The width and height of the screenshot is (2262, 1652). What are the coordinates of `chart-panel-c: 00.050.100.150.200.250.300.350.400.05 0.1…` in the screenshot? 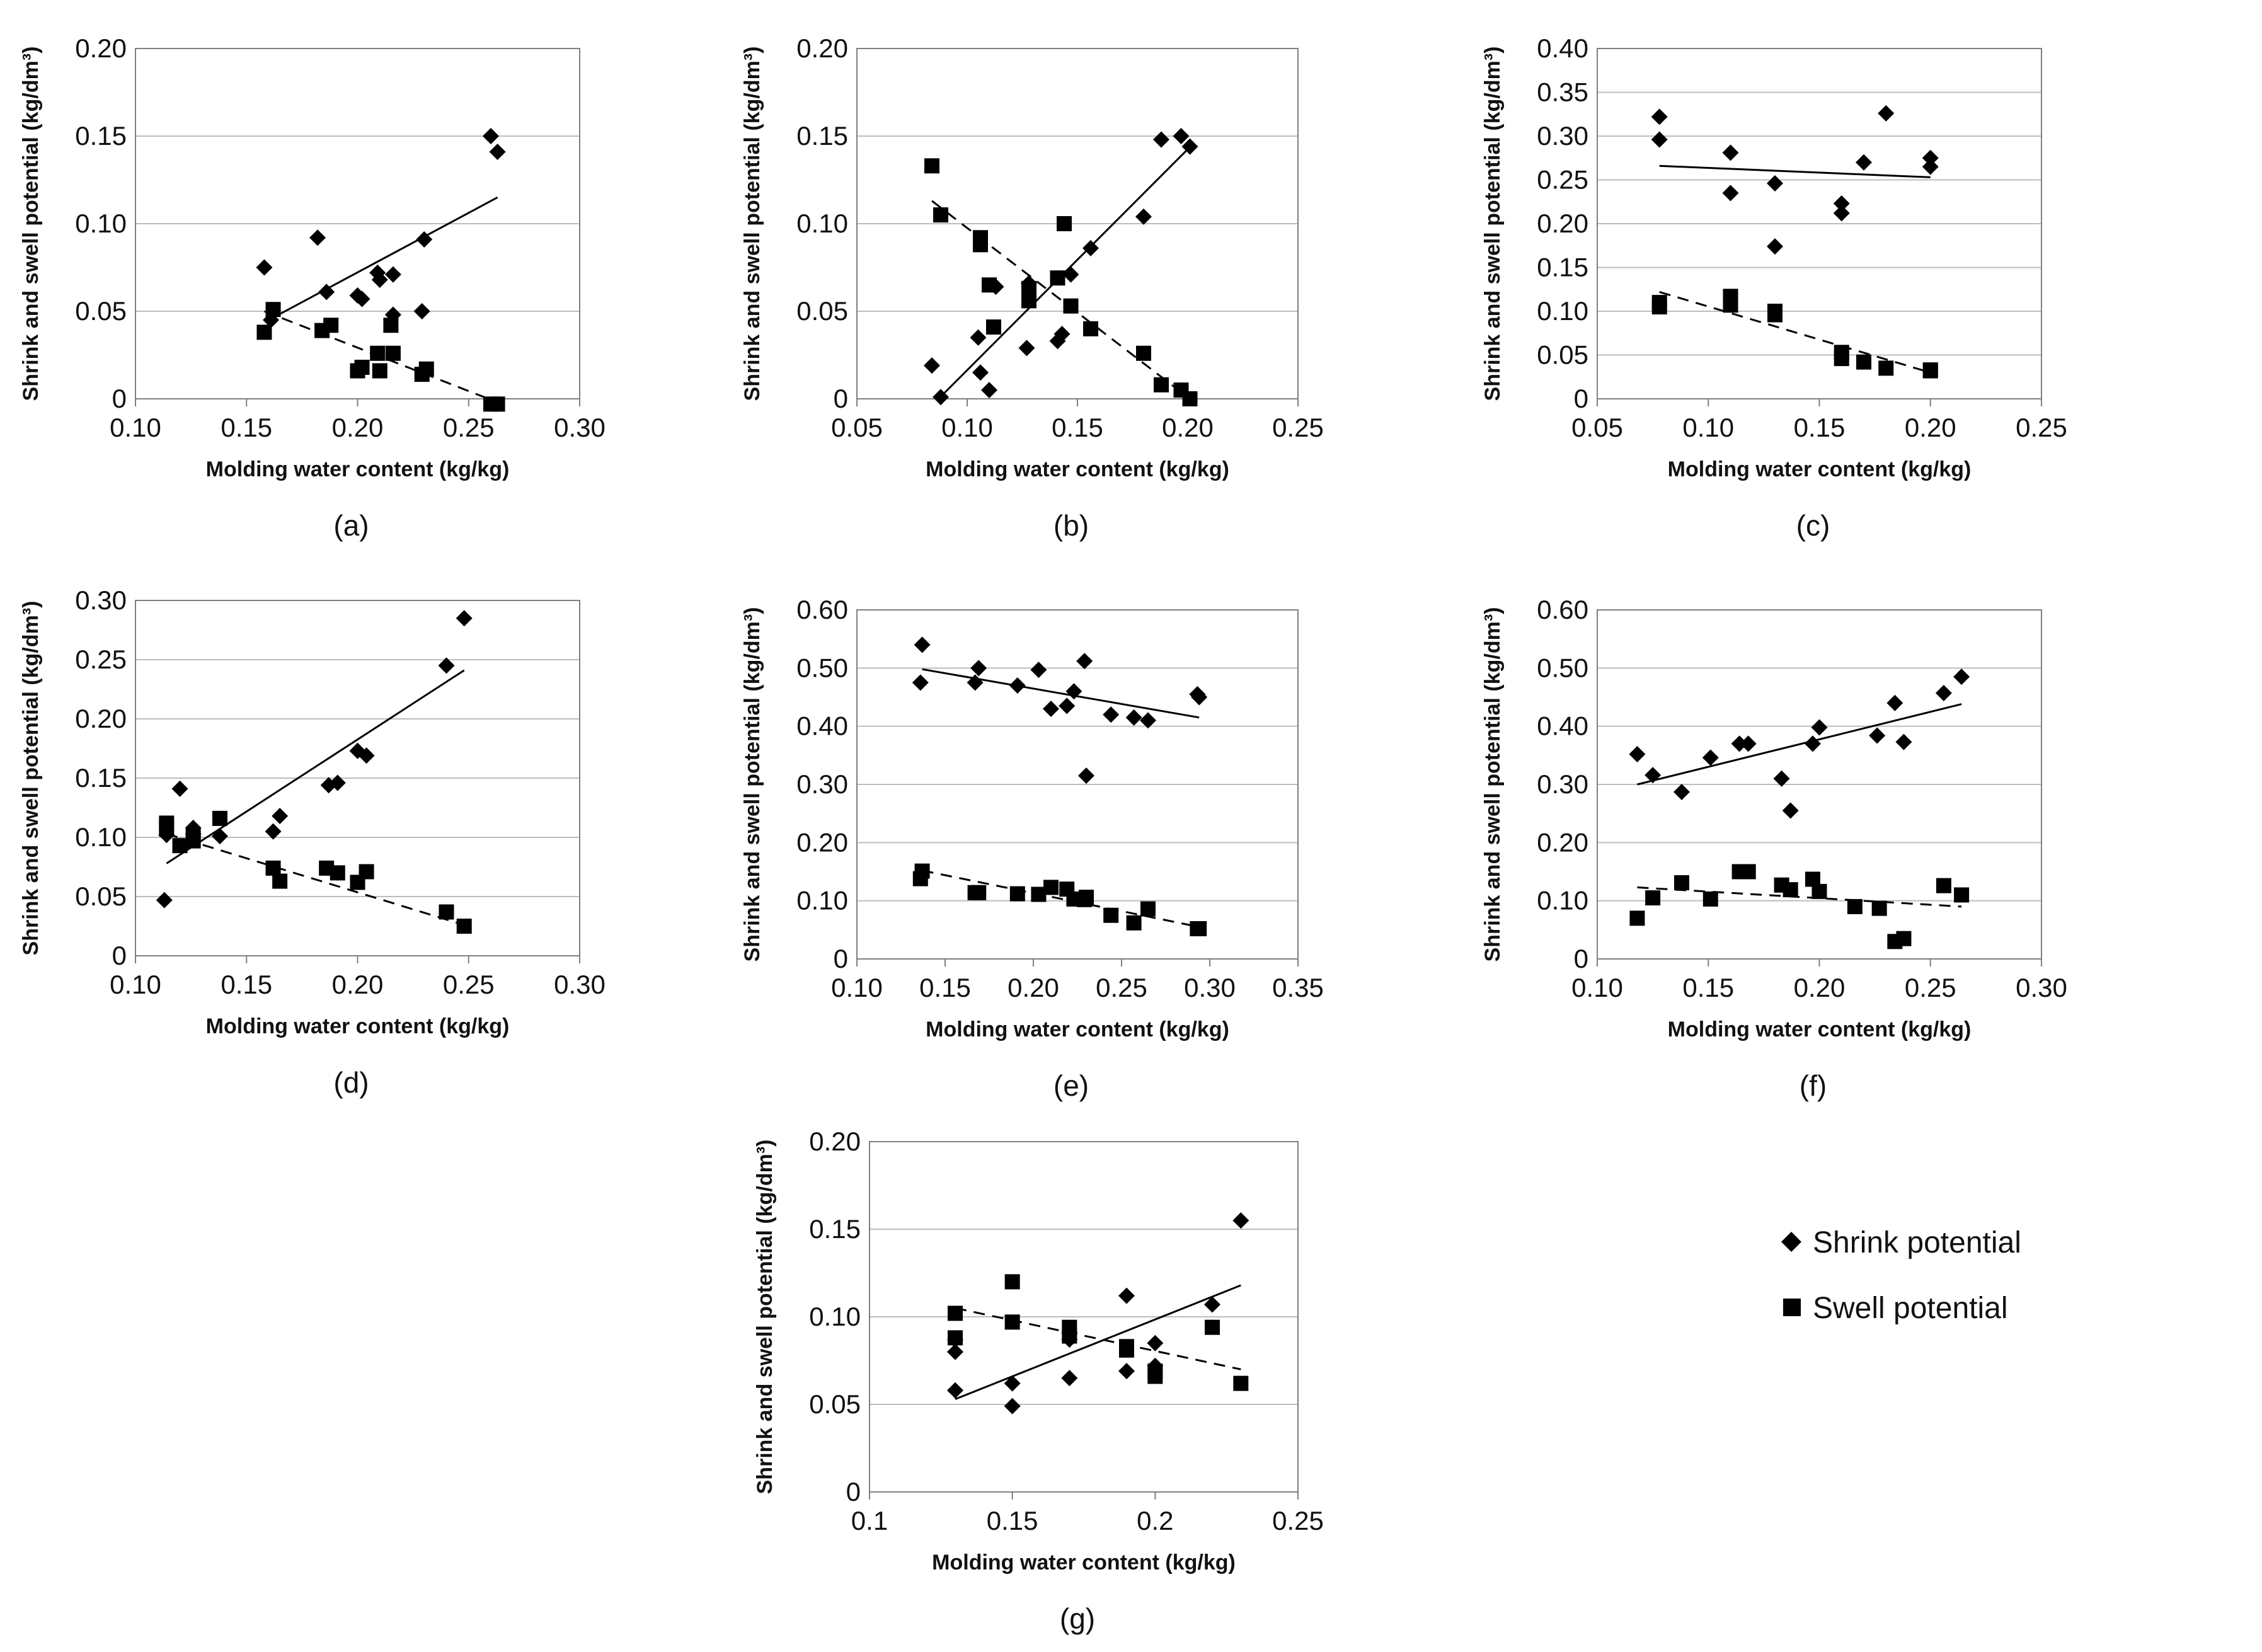 It's located at (1774, 287).